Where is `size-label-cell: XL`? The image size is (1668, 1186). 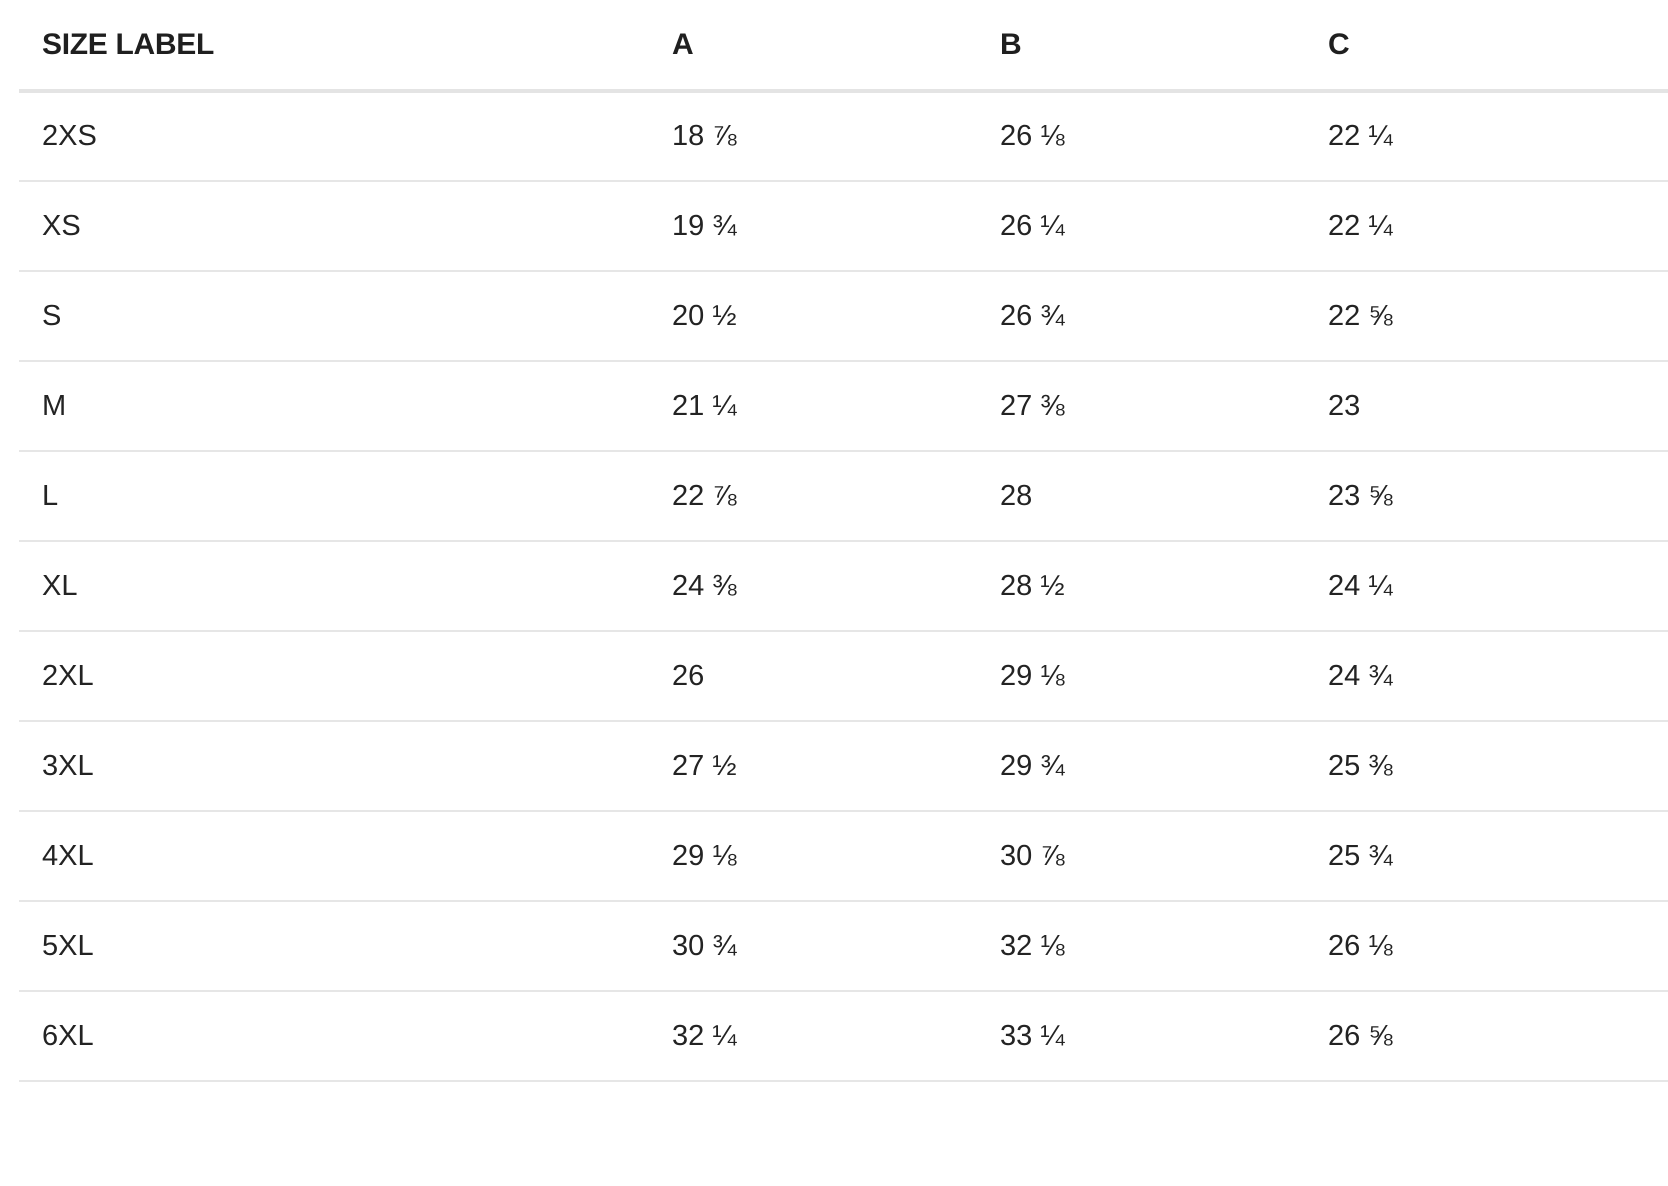 size-label-cell: XL is located at coordinates (334, 586).